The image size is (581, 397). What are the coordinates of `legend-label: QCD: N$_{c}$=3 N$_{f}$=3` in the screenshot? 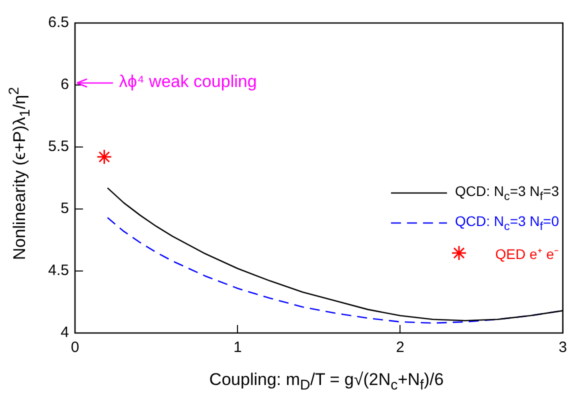 It's located at (506, 193).